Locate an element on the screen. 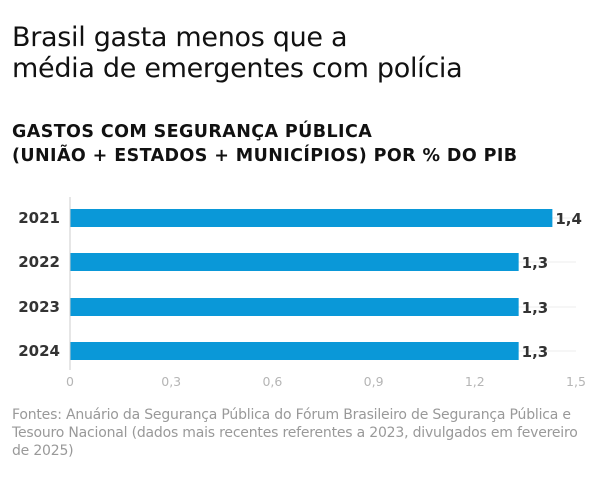 Image resolution: width=612 pixels, height=480 pixels. x-tick-label: 0,6 is located at coordinates (272, 381).